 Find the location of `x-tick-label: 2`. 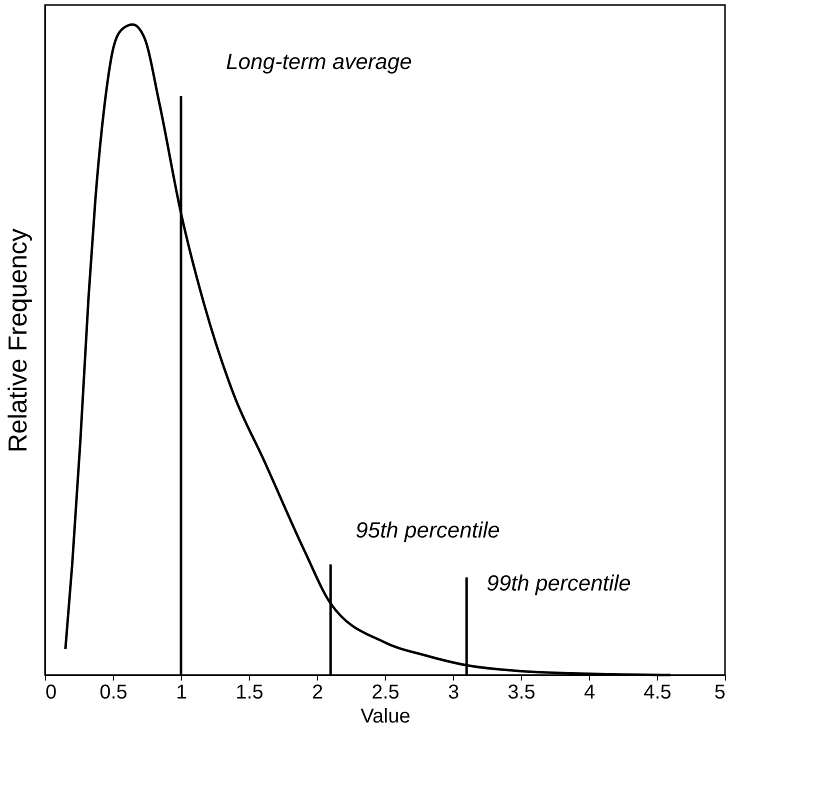

x-tick-label: 2 is located at coordinates (318, 693).